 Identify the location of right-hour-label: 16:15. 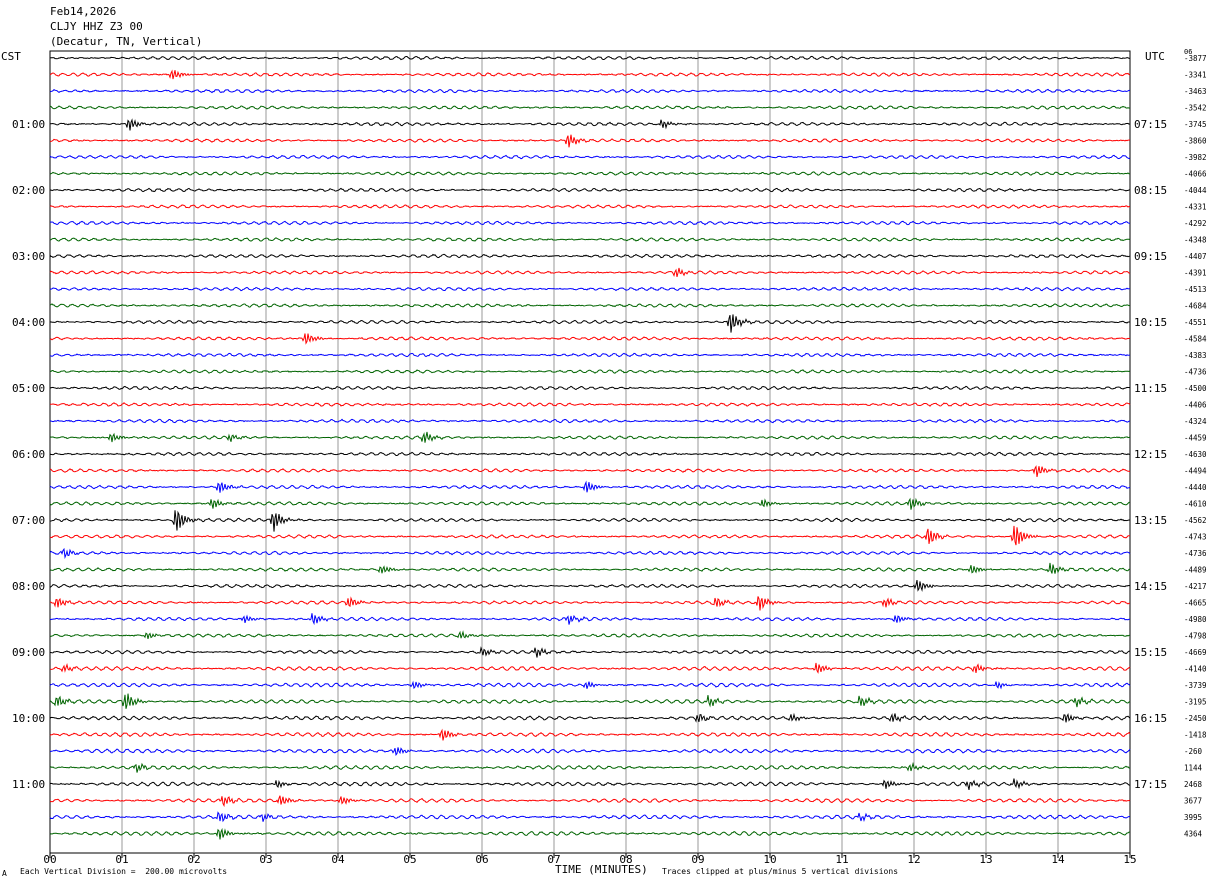
(1150, 718).